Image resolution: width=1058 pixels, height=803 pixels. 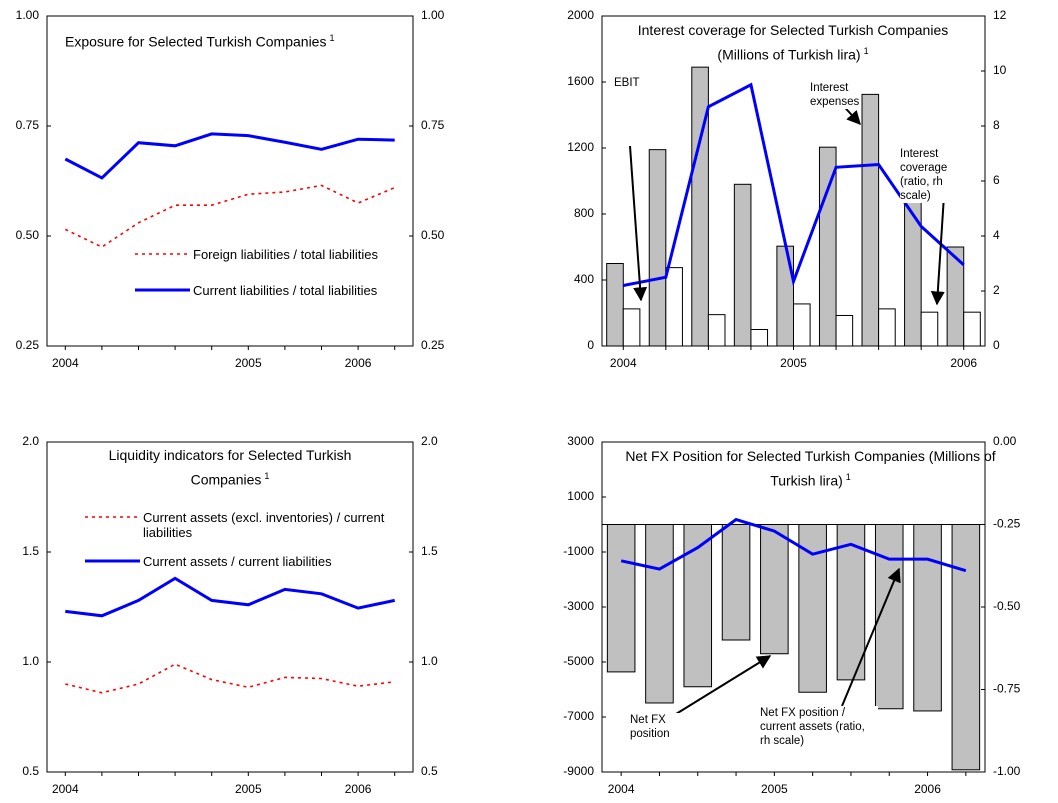 What do you see at coordinates (590, 345) in the screenshot?
I see `y-tick-label: 0` at bounding box center [590, 345].